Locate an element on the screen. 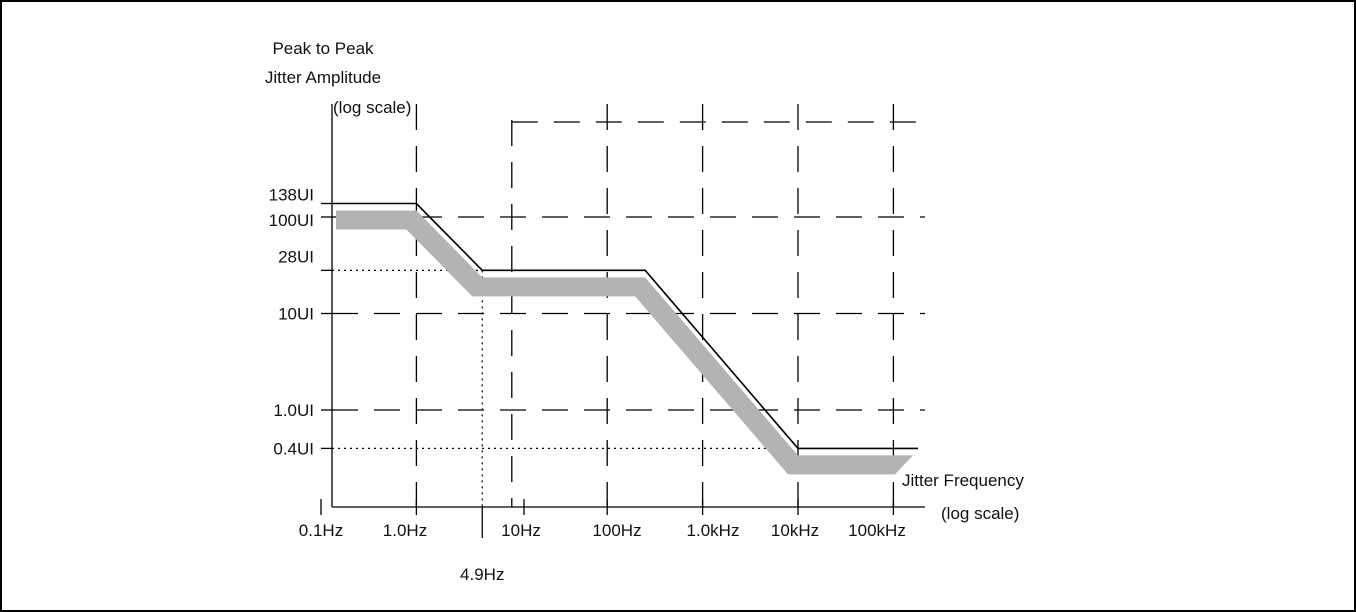 This screenshot has width=1356, height=612. y-tick-label: 100UI is located at coordinates (291, 220).